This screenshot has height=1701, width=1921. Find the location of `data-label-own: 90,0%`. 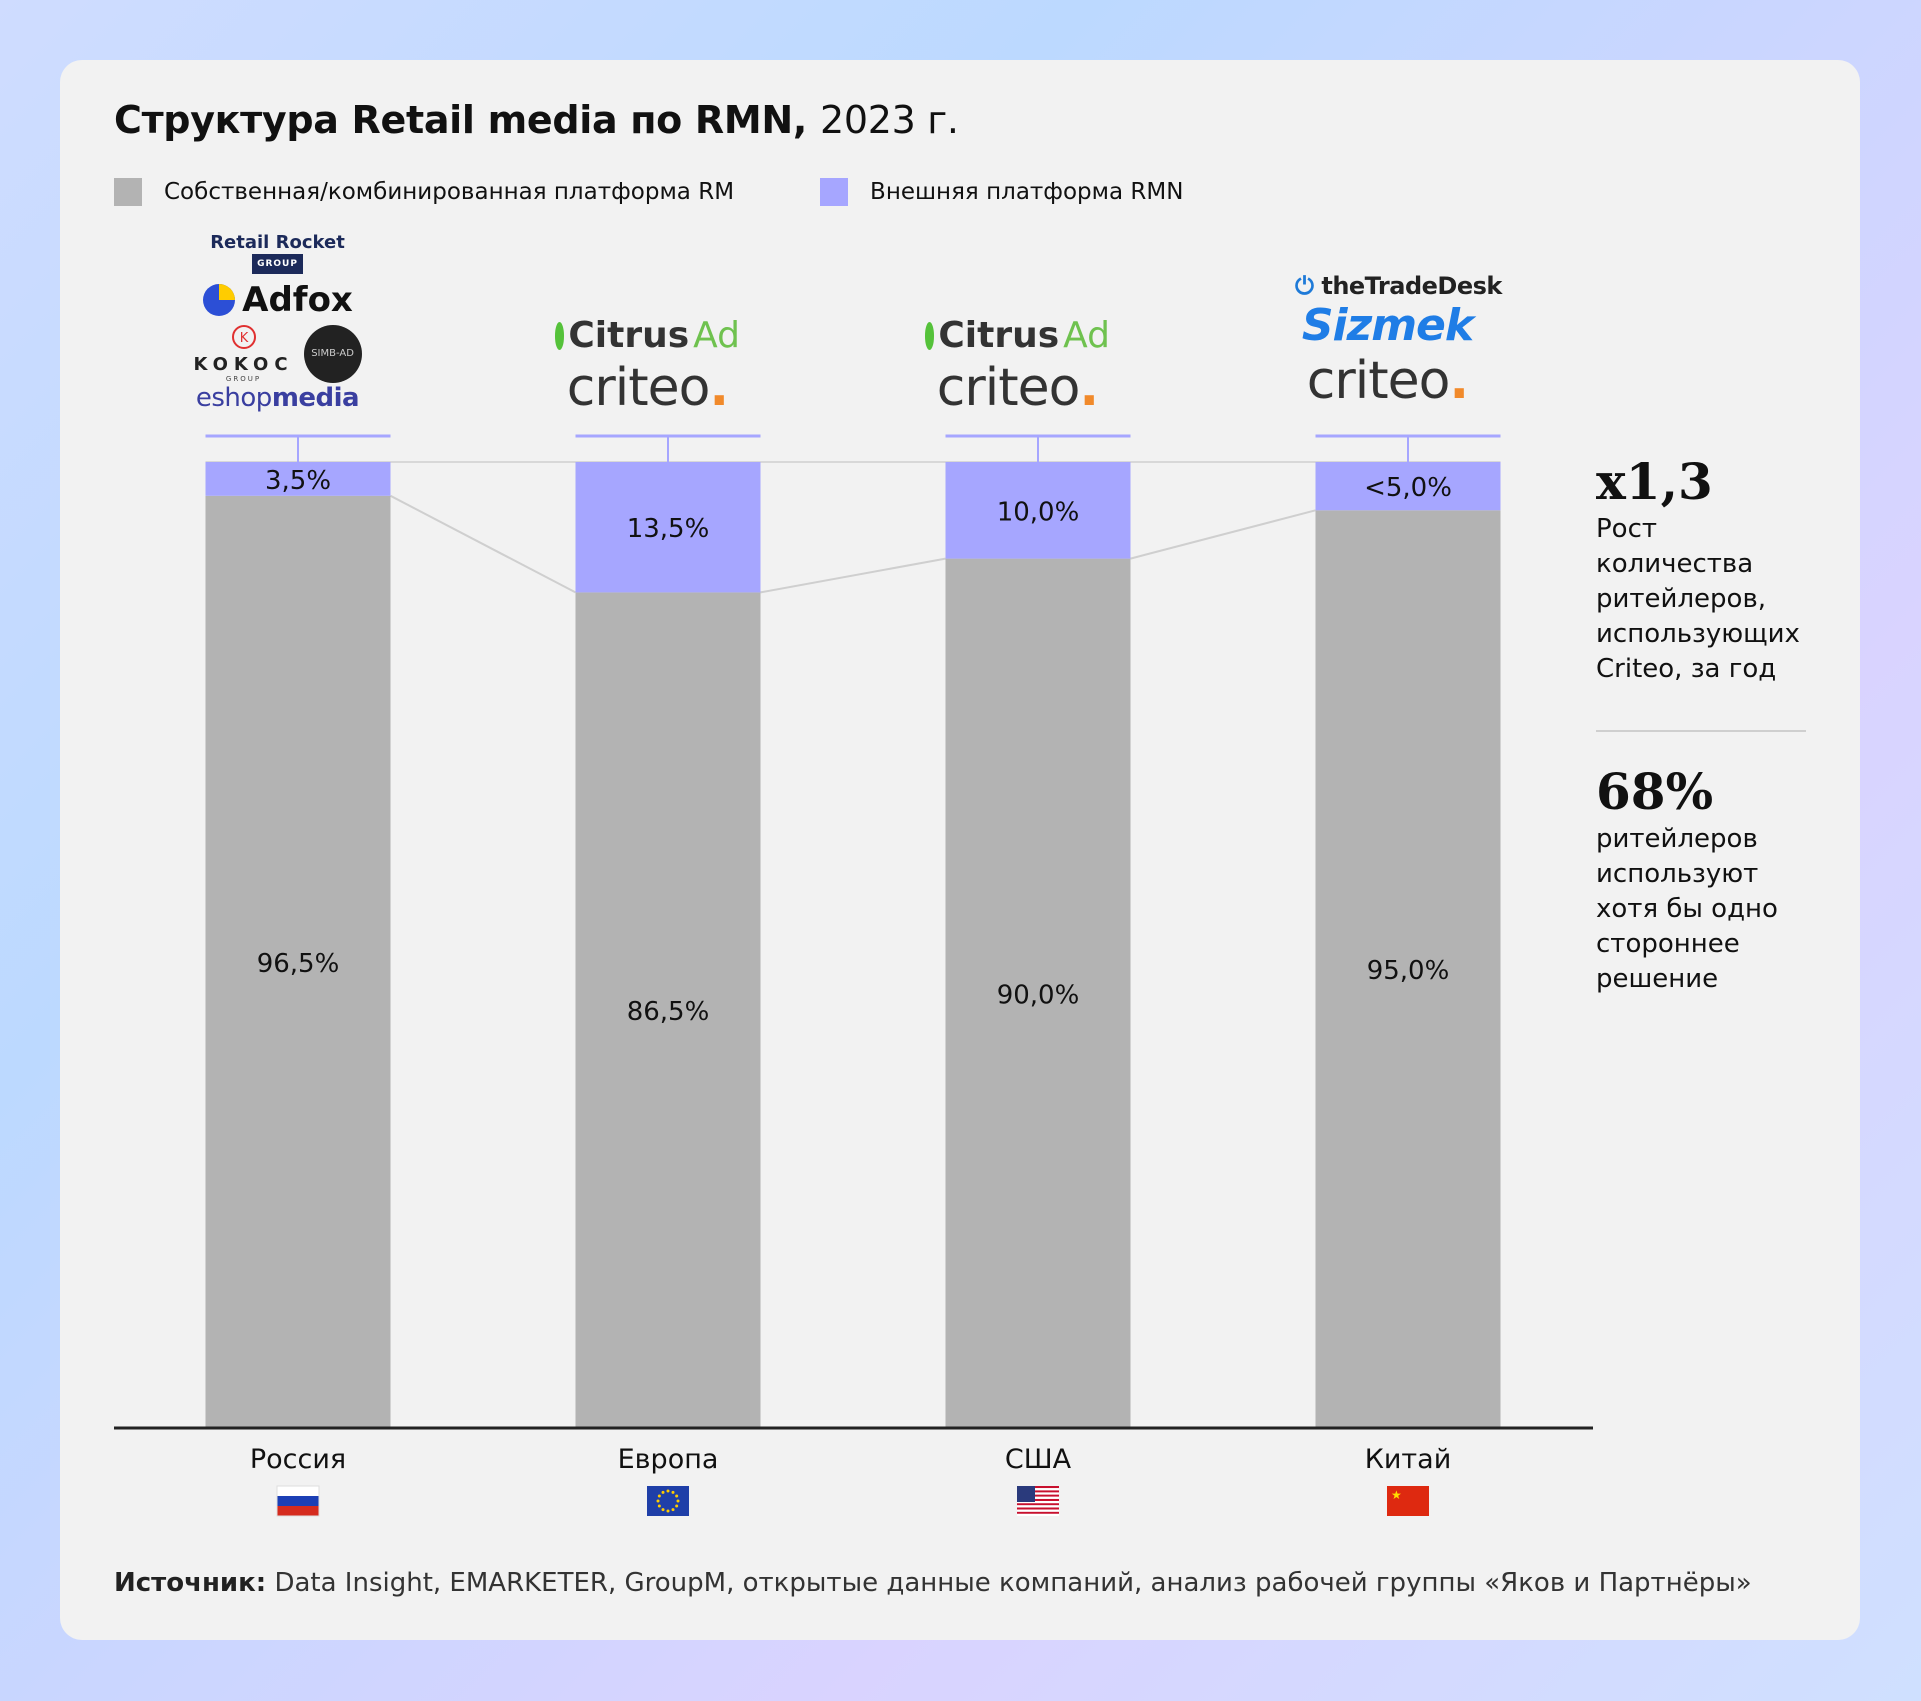

data-label-own: 90,0% is located at coordinates (1038, 995).